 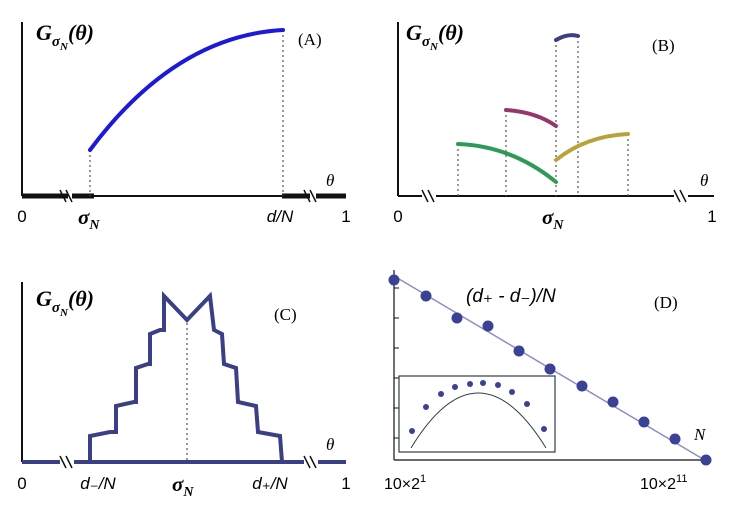 What do you see at coordinates (553, 219) in the screenshot?
I see `panel-b-tick-sigma: σN` at bounding box center [553, 219].